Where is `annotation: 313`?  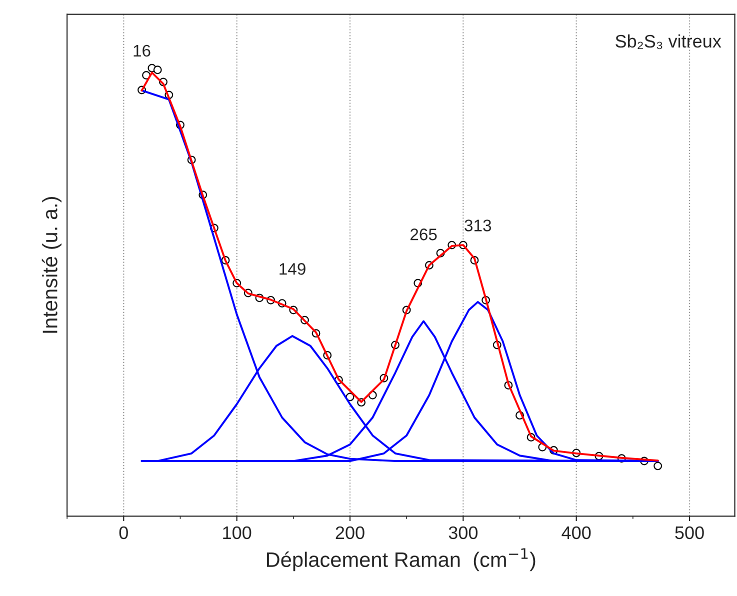 annotation: 313 is located at coordinates (478, 226).